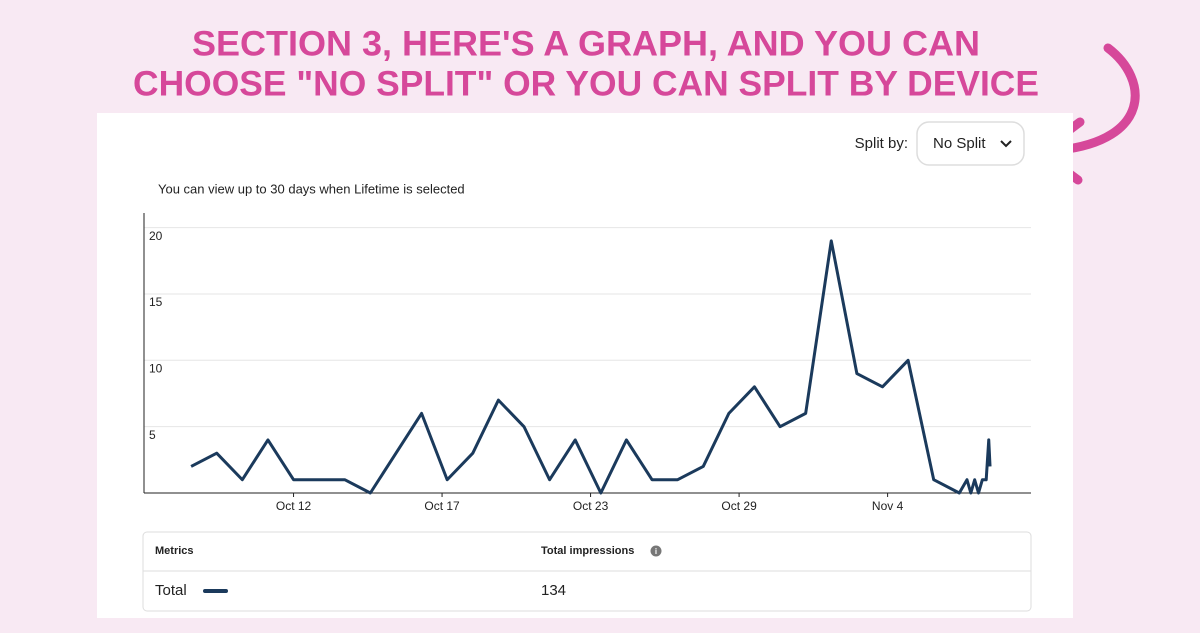  I want to click on split-label: Split by:, so click(881, 143).